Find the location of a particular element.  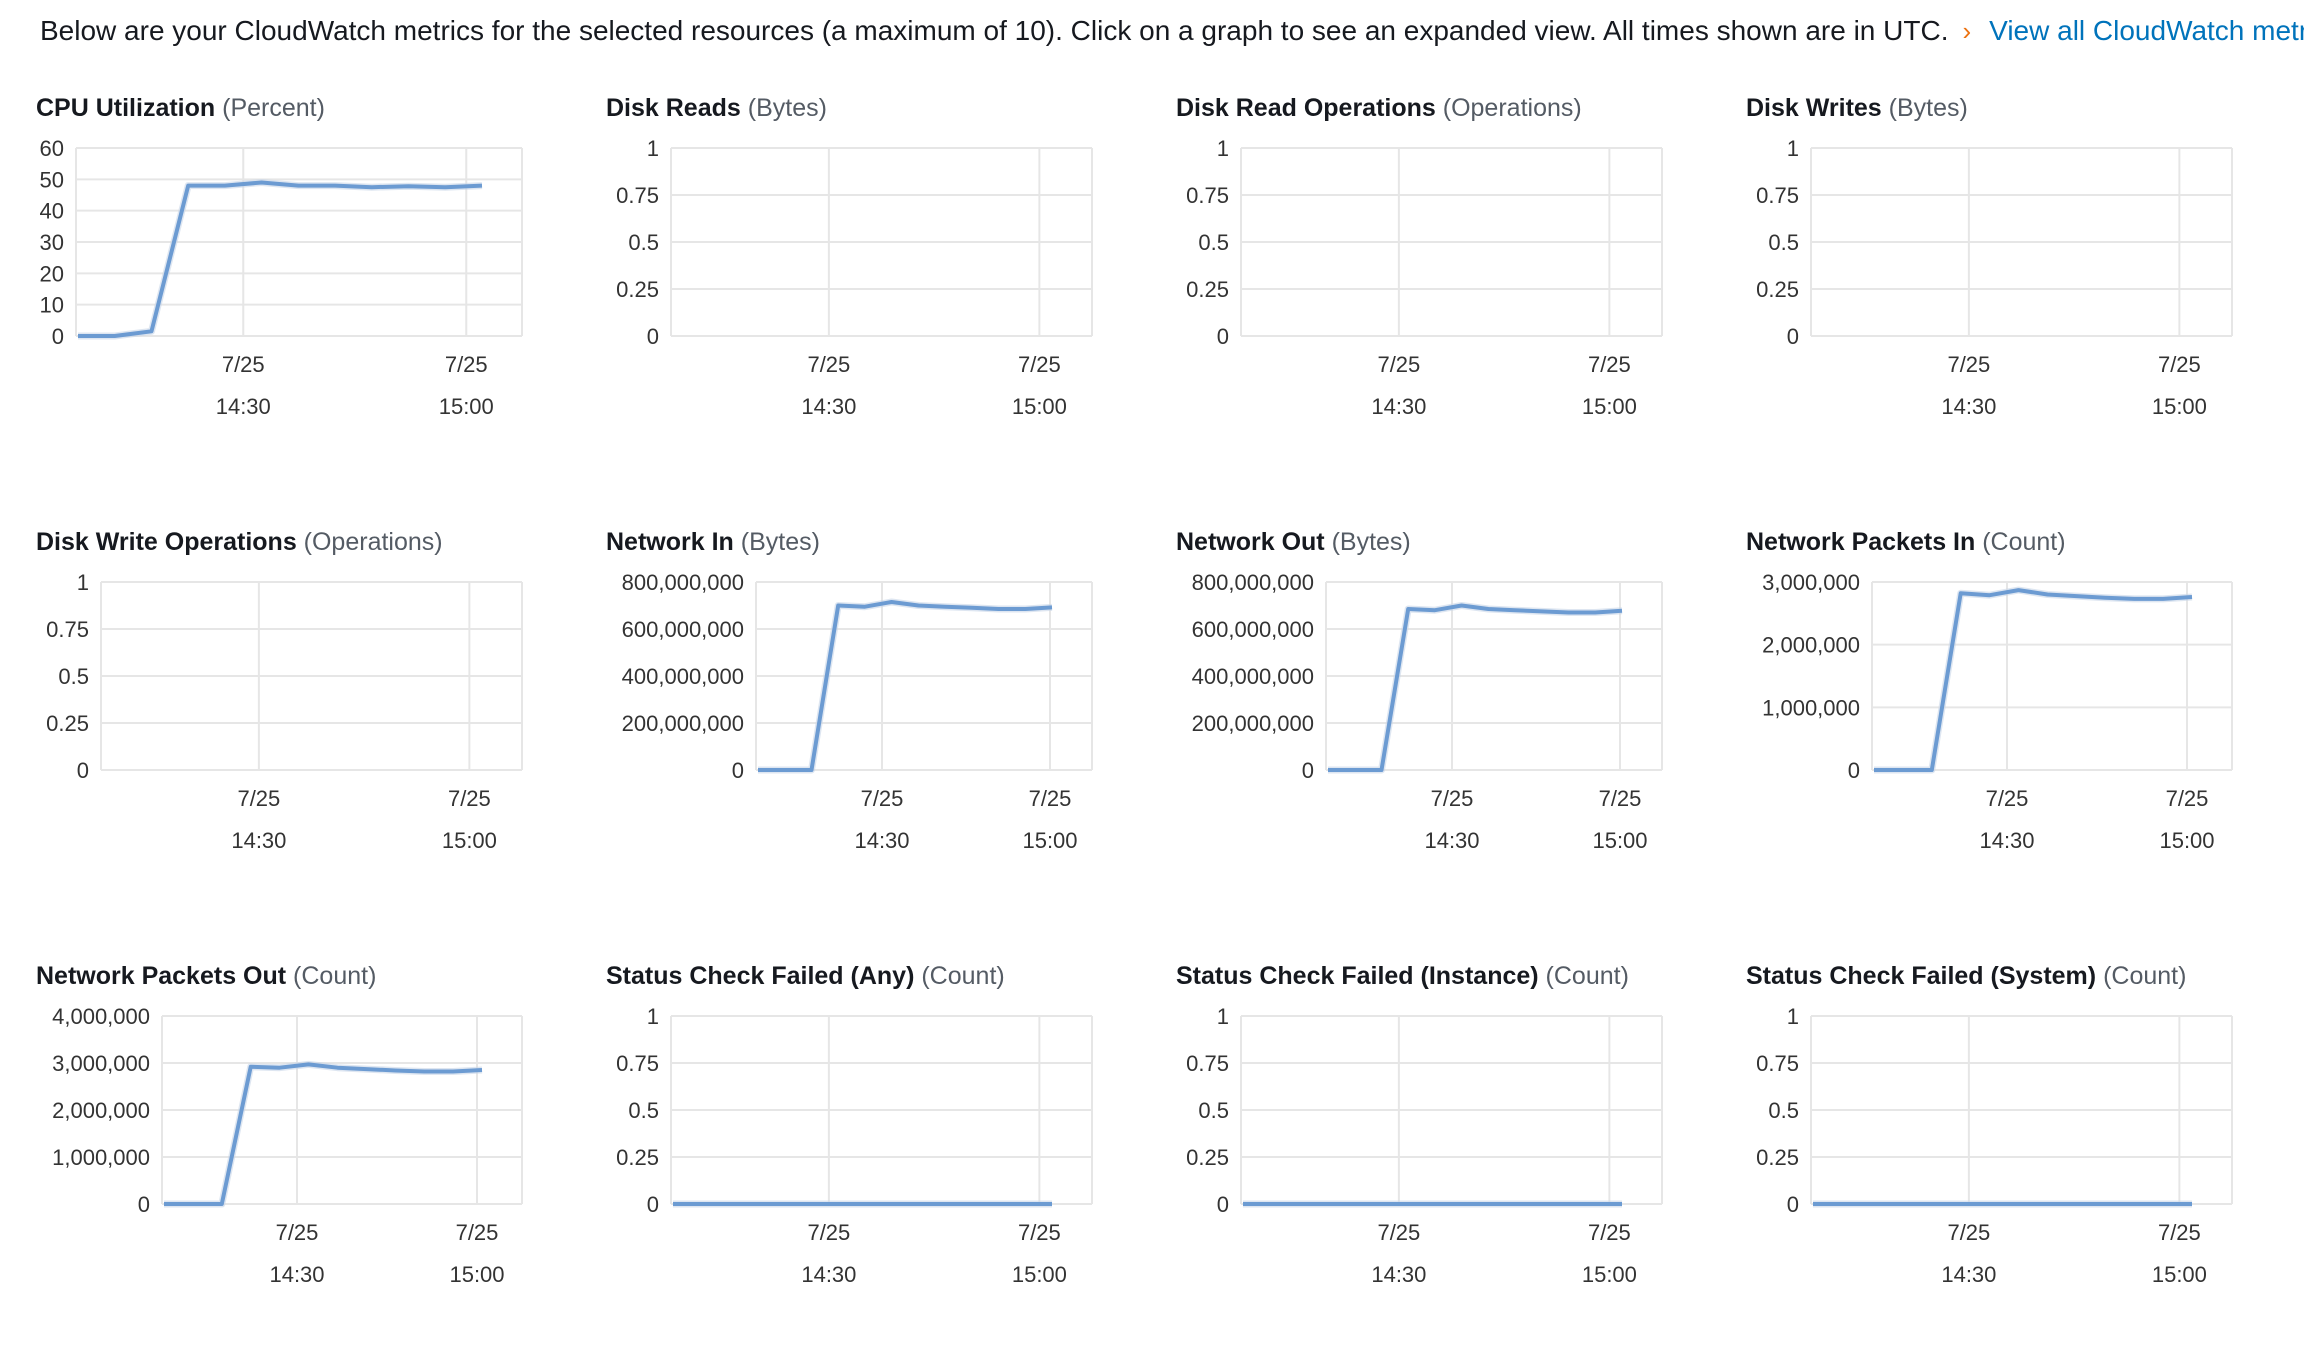

chart-title: Disk Writes (Bytes) is located at coordinates (1857, 108).